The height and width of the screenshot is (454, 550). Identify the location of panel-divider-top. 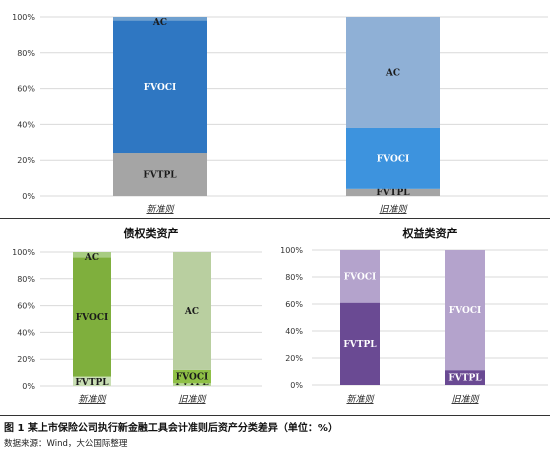
(275, 218).